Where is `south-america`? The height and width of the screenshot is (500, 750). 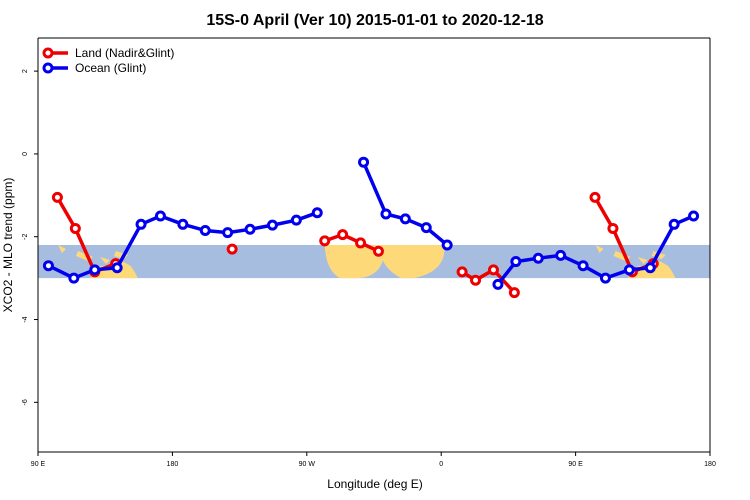 south-america is located at coordinates (354, 262).